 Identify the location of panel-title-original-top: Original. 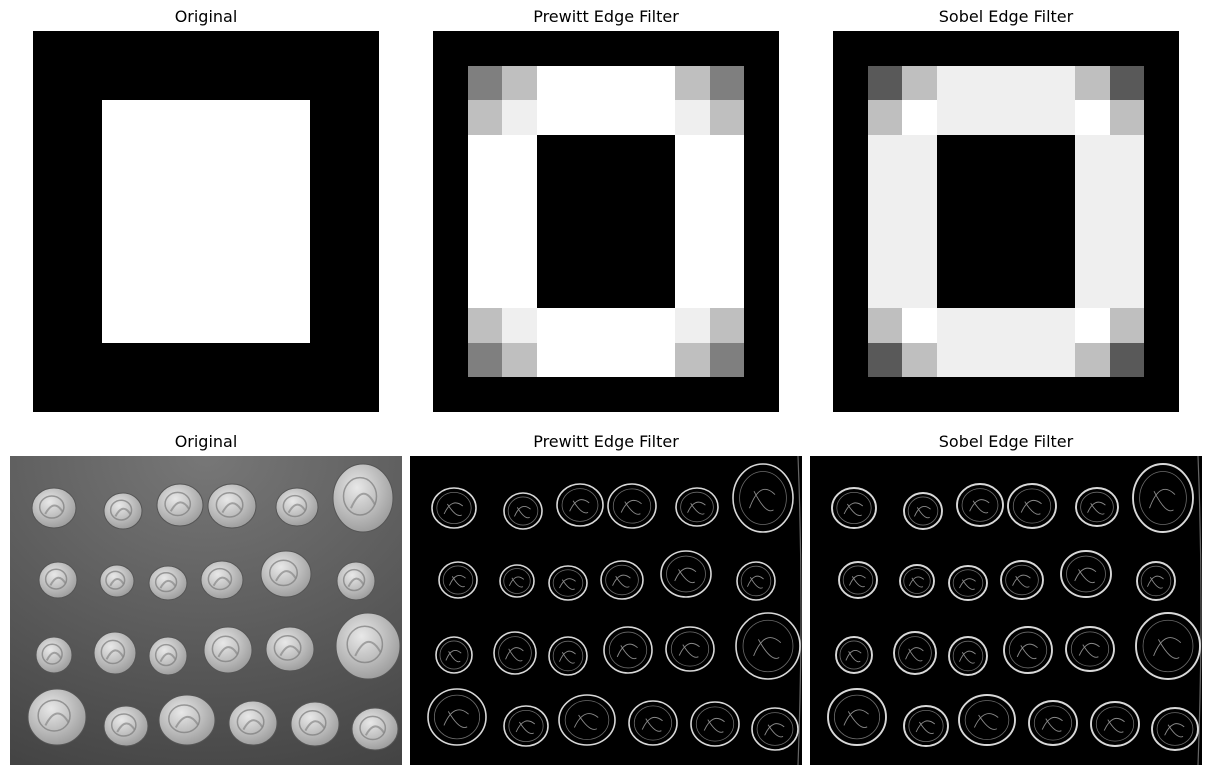
(206, 16).